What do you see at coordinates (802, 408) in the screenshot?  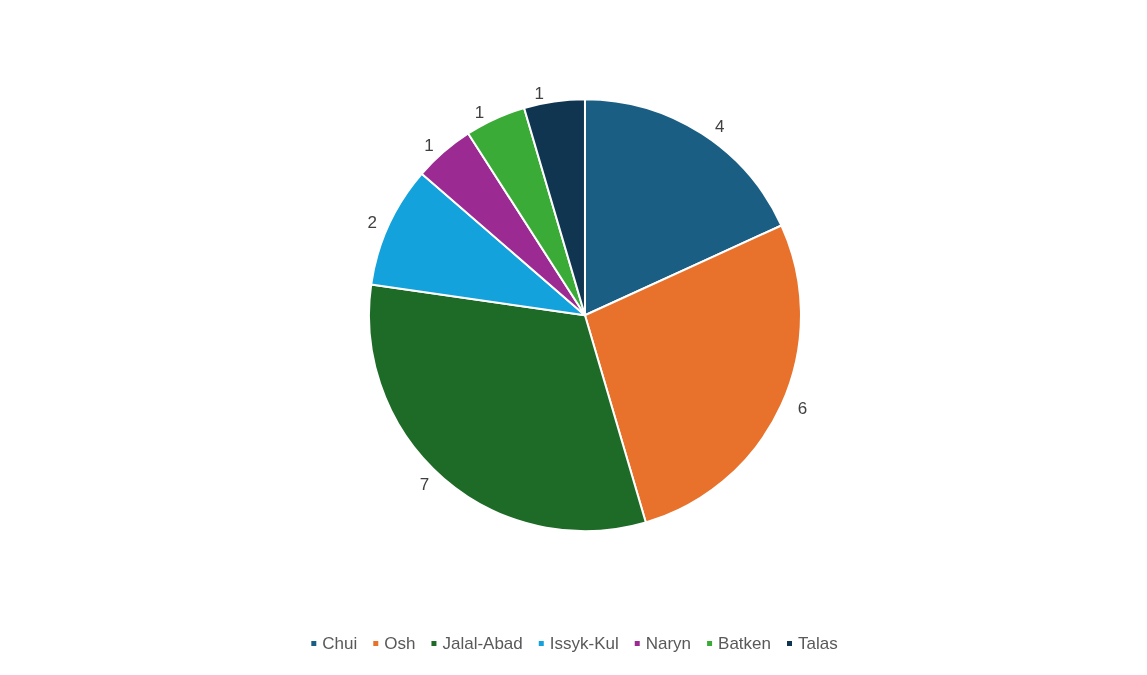 I see `data-label: 6` at bounding box center [802, 408].